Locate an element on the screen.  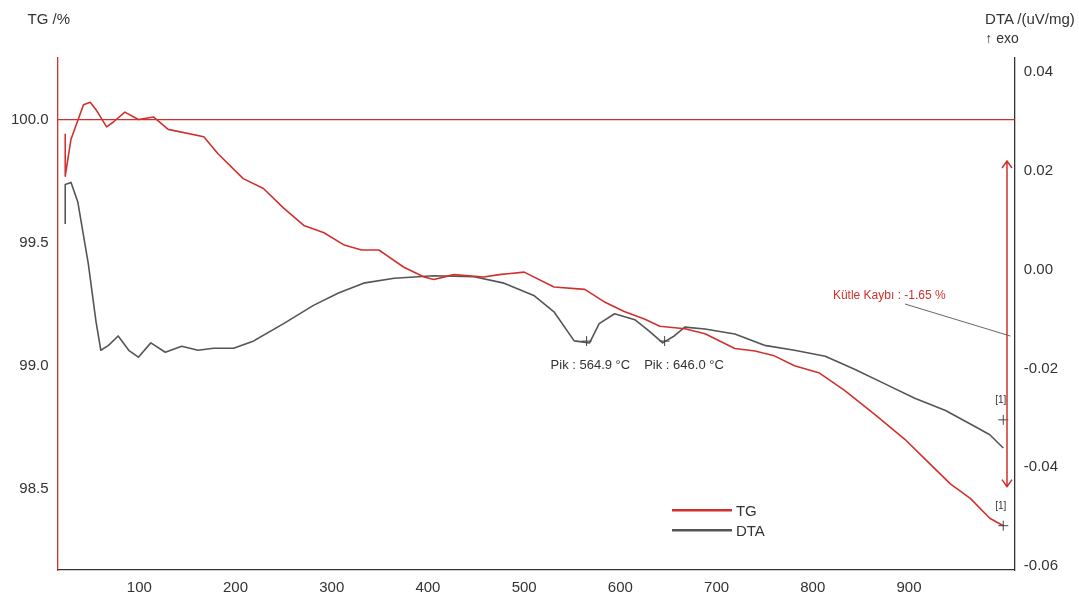
y2-tick-label: -0.04 is located at coordinates (1041, 466).